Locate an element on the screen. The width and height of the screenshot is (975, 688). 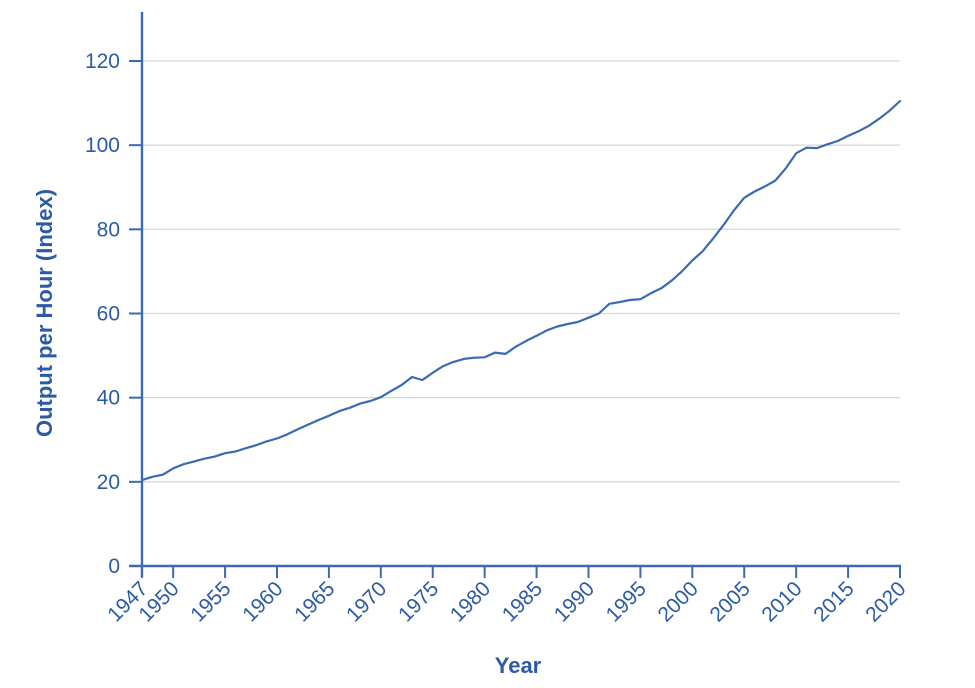
y-tick-label: 80 is located at coordinates (108, 229).